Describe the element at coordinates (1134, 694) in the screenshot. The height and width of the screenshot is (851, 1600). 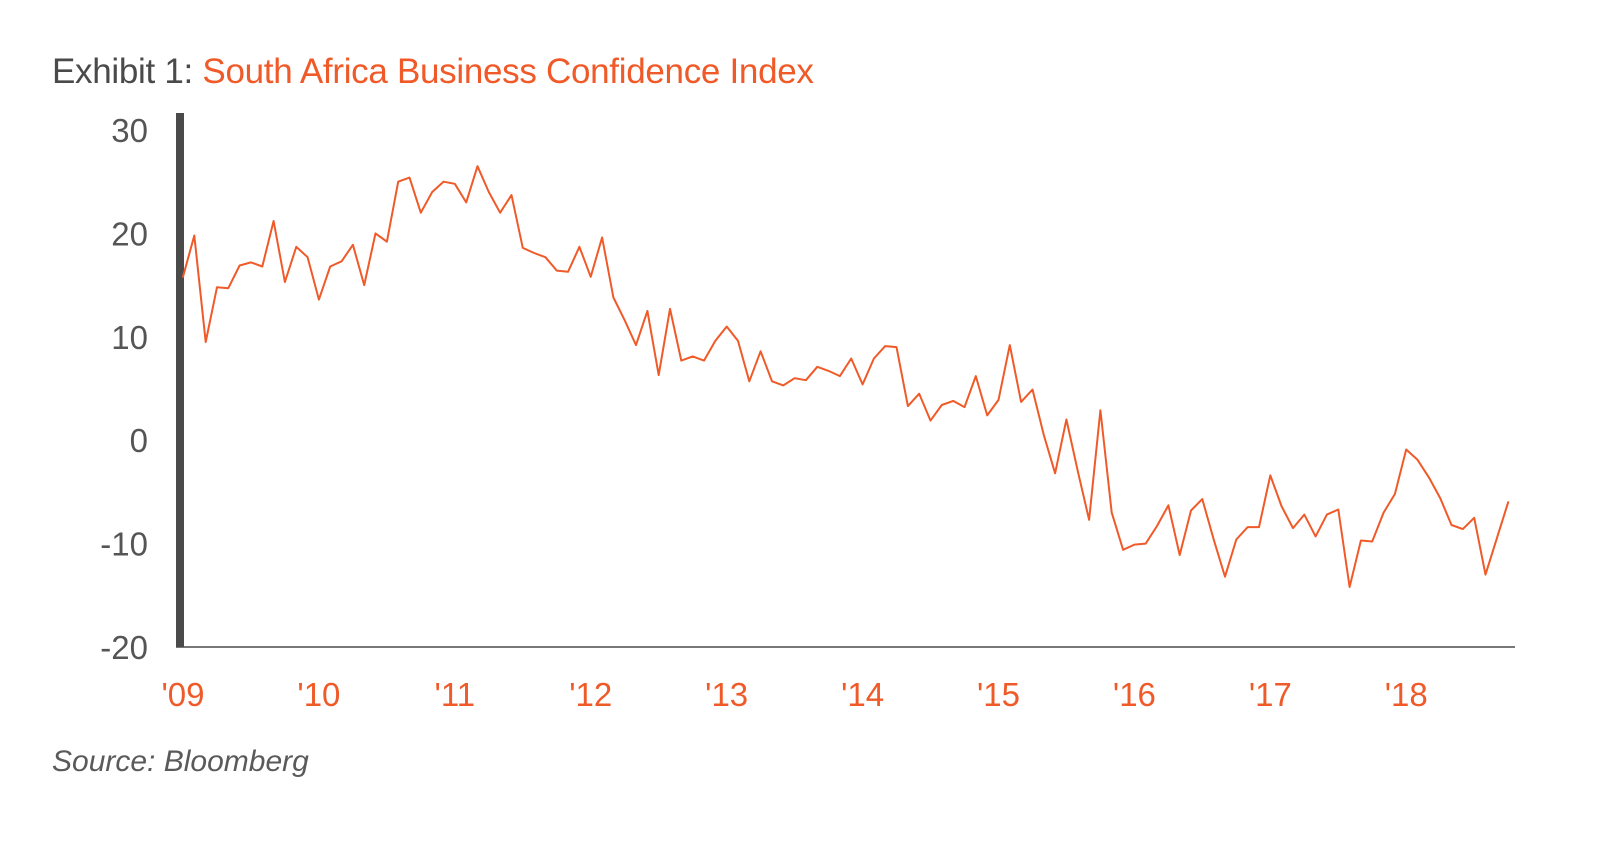
I see `x-tick-label: '16` at that location.